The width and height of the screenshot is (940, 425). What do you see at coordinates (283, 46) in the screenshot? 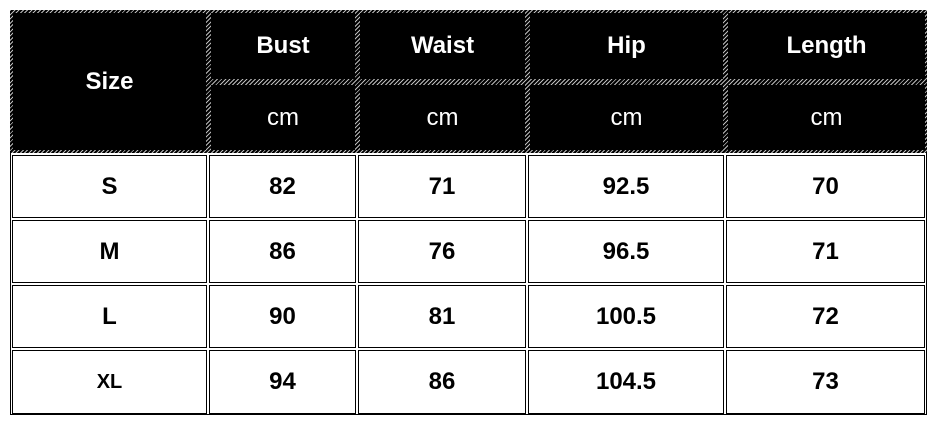
I see `header-bust: Bust` at bounding box center [283, 46].